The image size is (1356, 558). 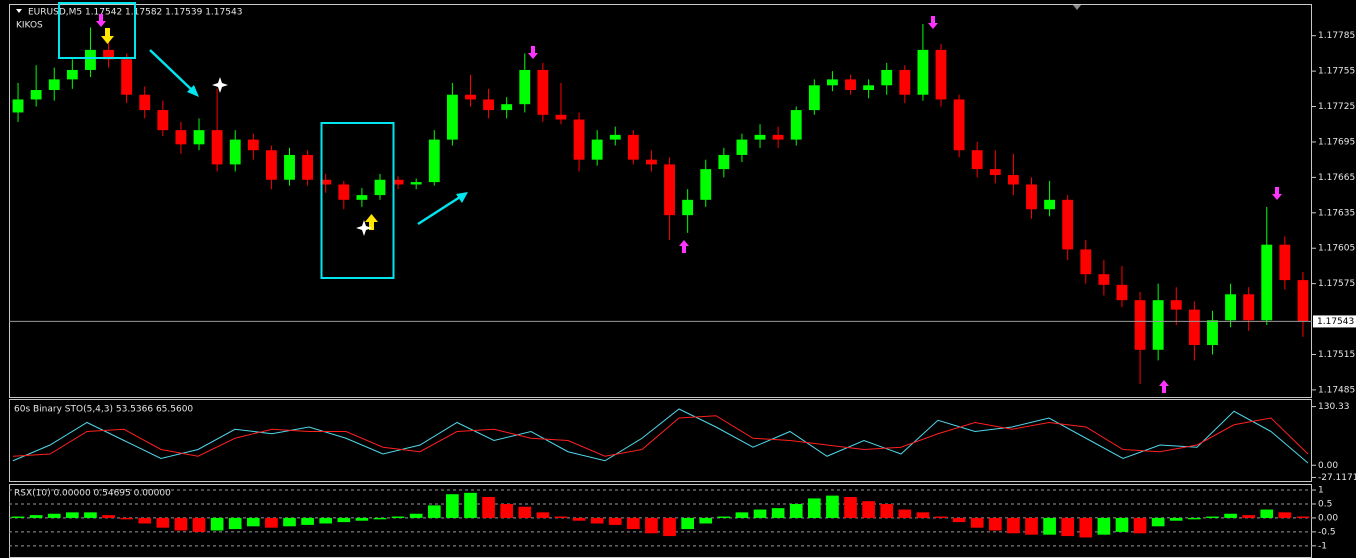 I want to click on y-tick-label: 1.17665, so click(x=1336, y=178).